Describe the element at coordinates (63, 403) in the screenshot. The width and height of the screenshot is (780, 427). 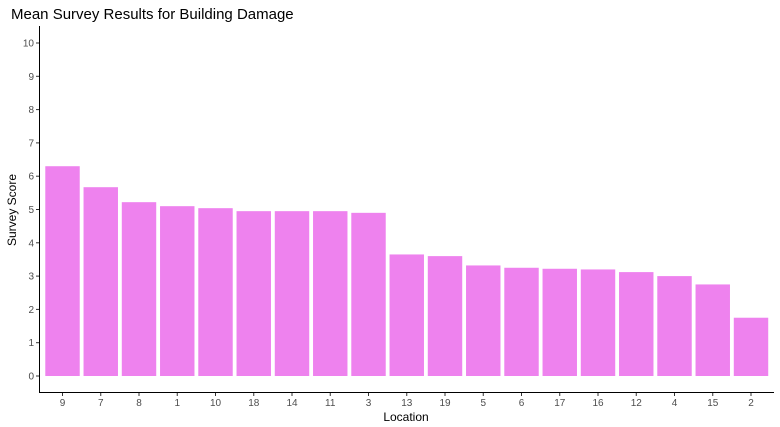
I see `x-tick-label: 9` at that location.